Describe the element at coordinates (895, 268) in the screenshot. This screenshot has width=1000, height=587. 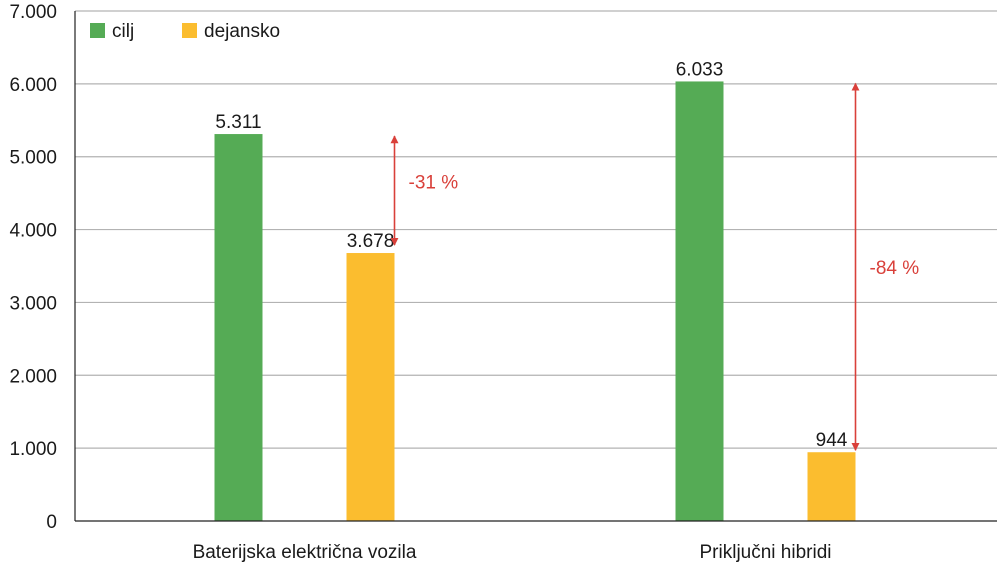
I see `change-label: -84 %` at that location.